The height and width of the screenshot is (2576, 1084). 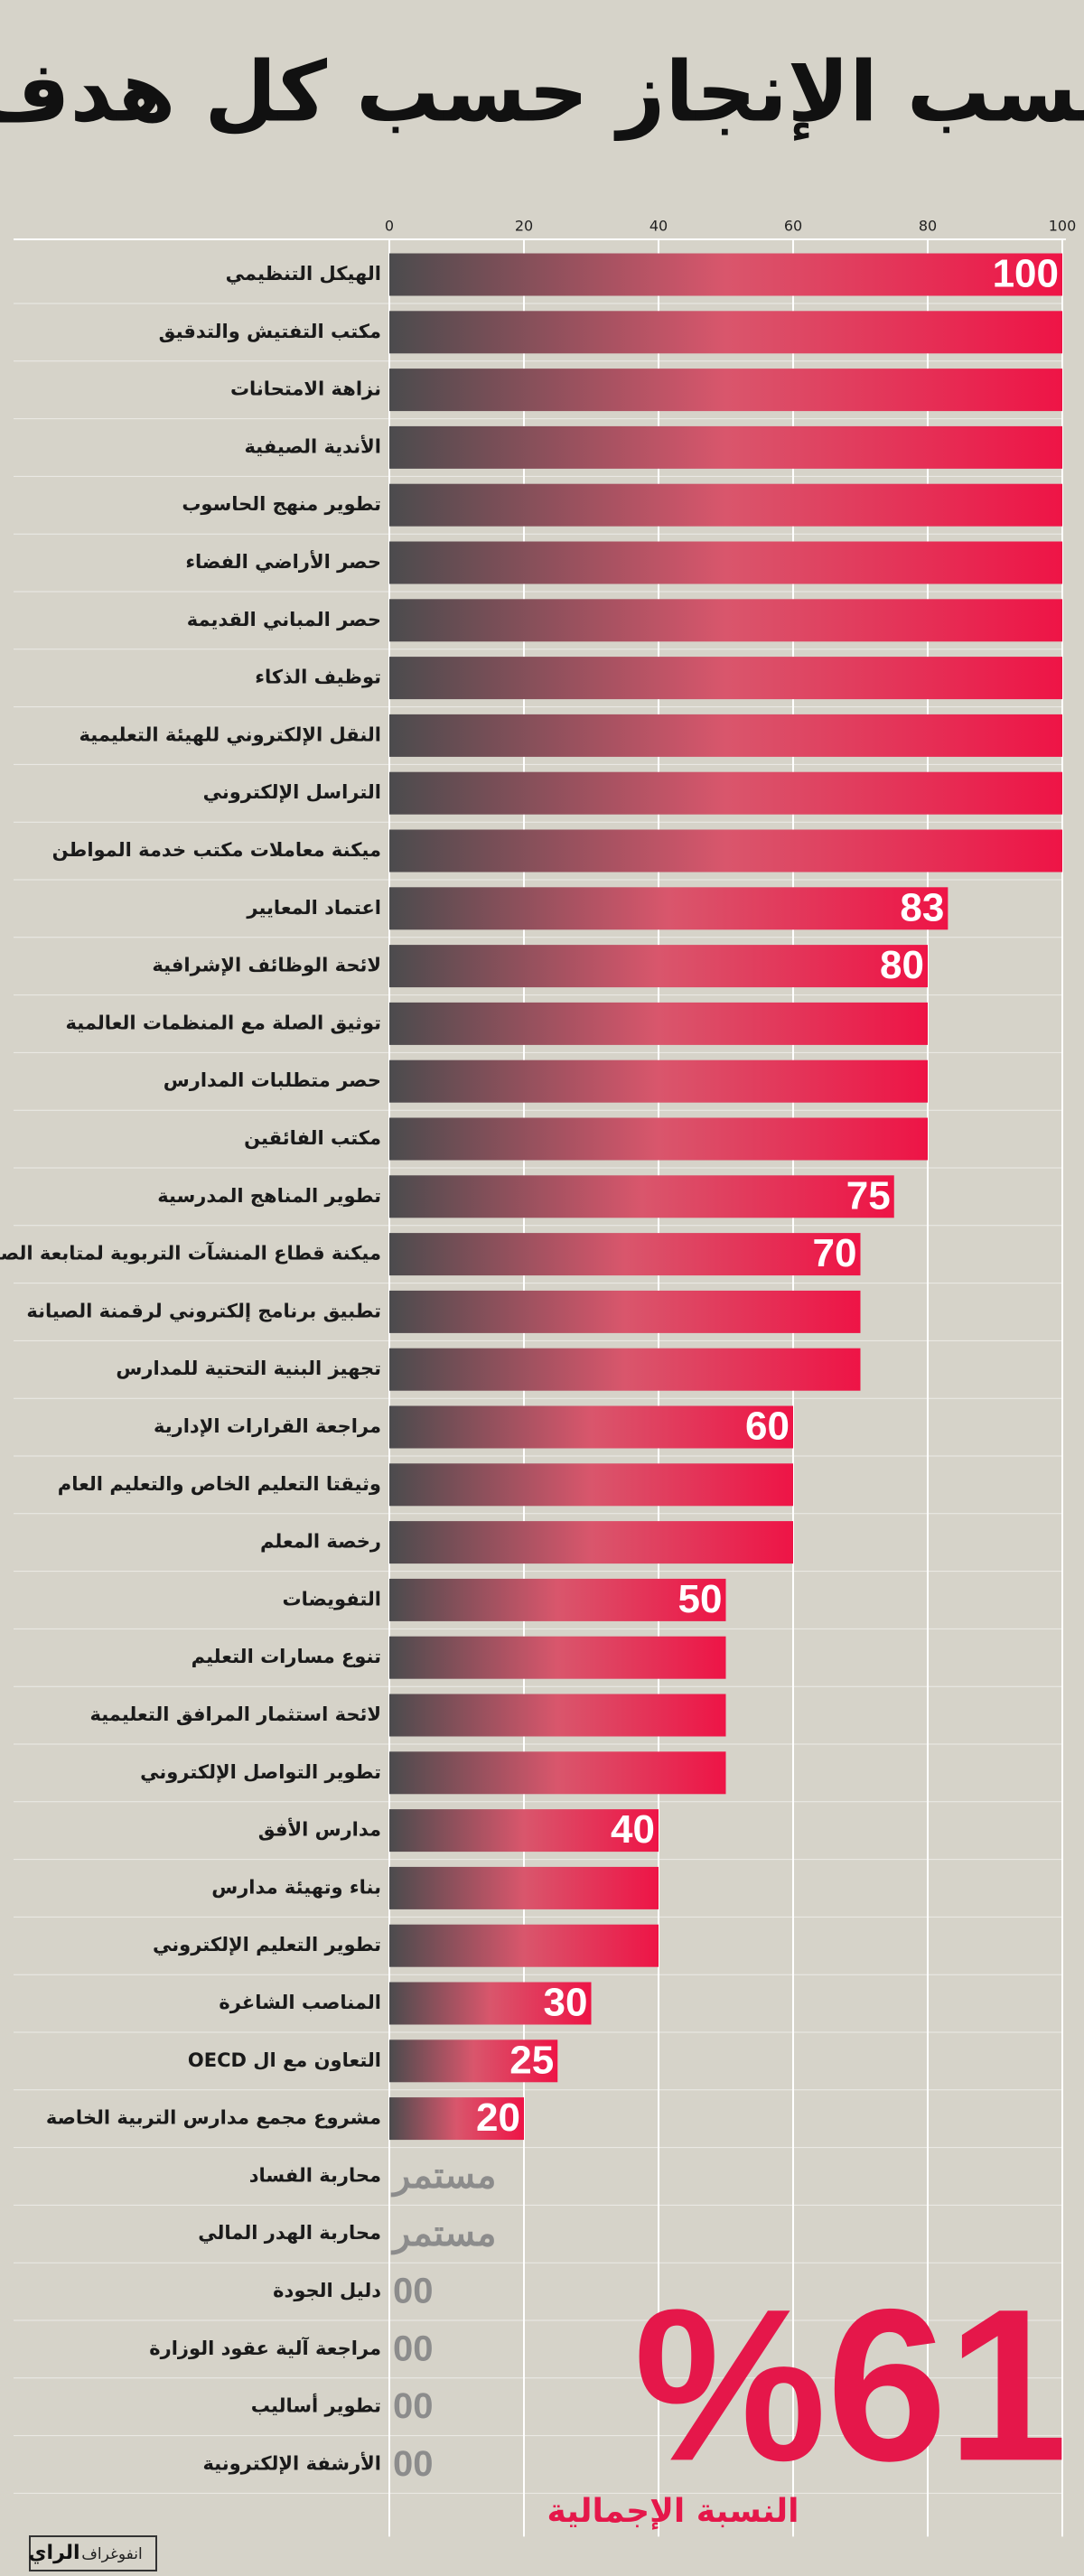 What do you see at coordinates (869, 1195) in the screenshot?
I see `value-label: 75` at bounding box center [869, 1195].